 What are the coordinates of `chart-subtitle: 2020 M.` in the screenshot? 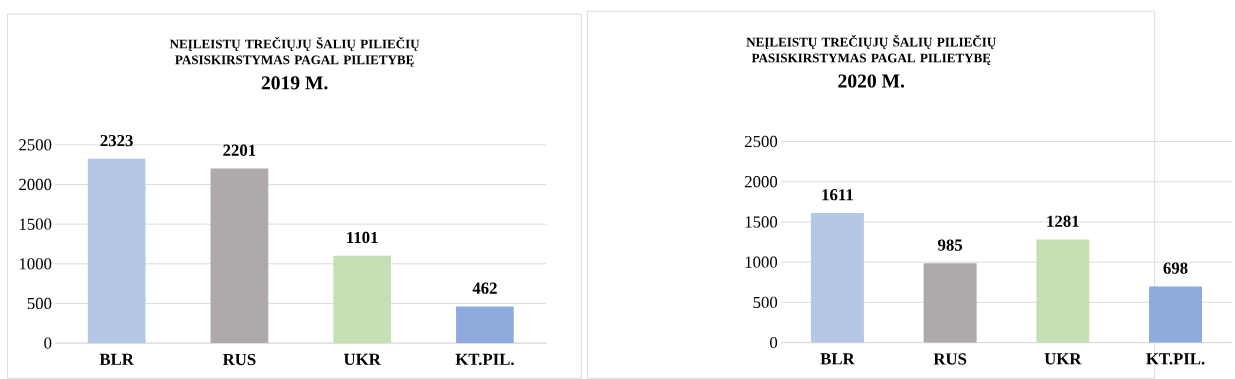 It's located at (871, 81).